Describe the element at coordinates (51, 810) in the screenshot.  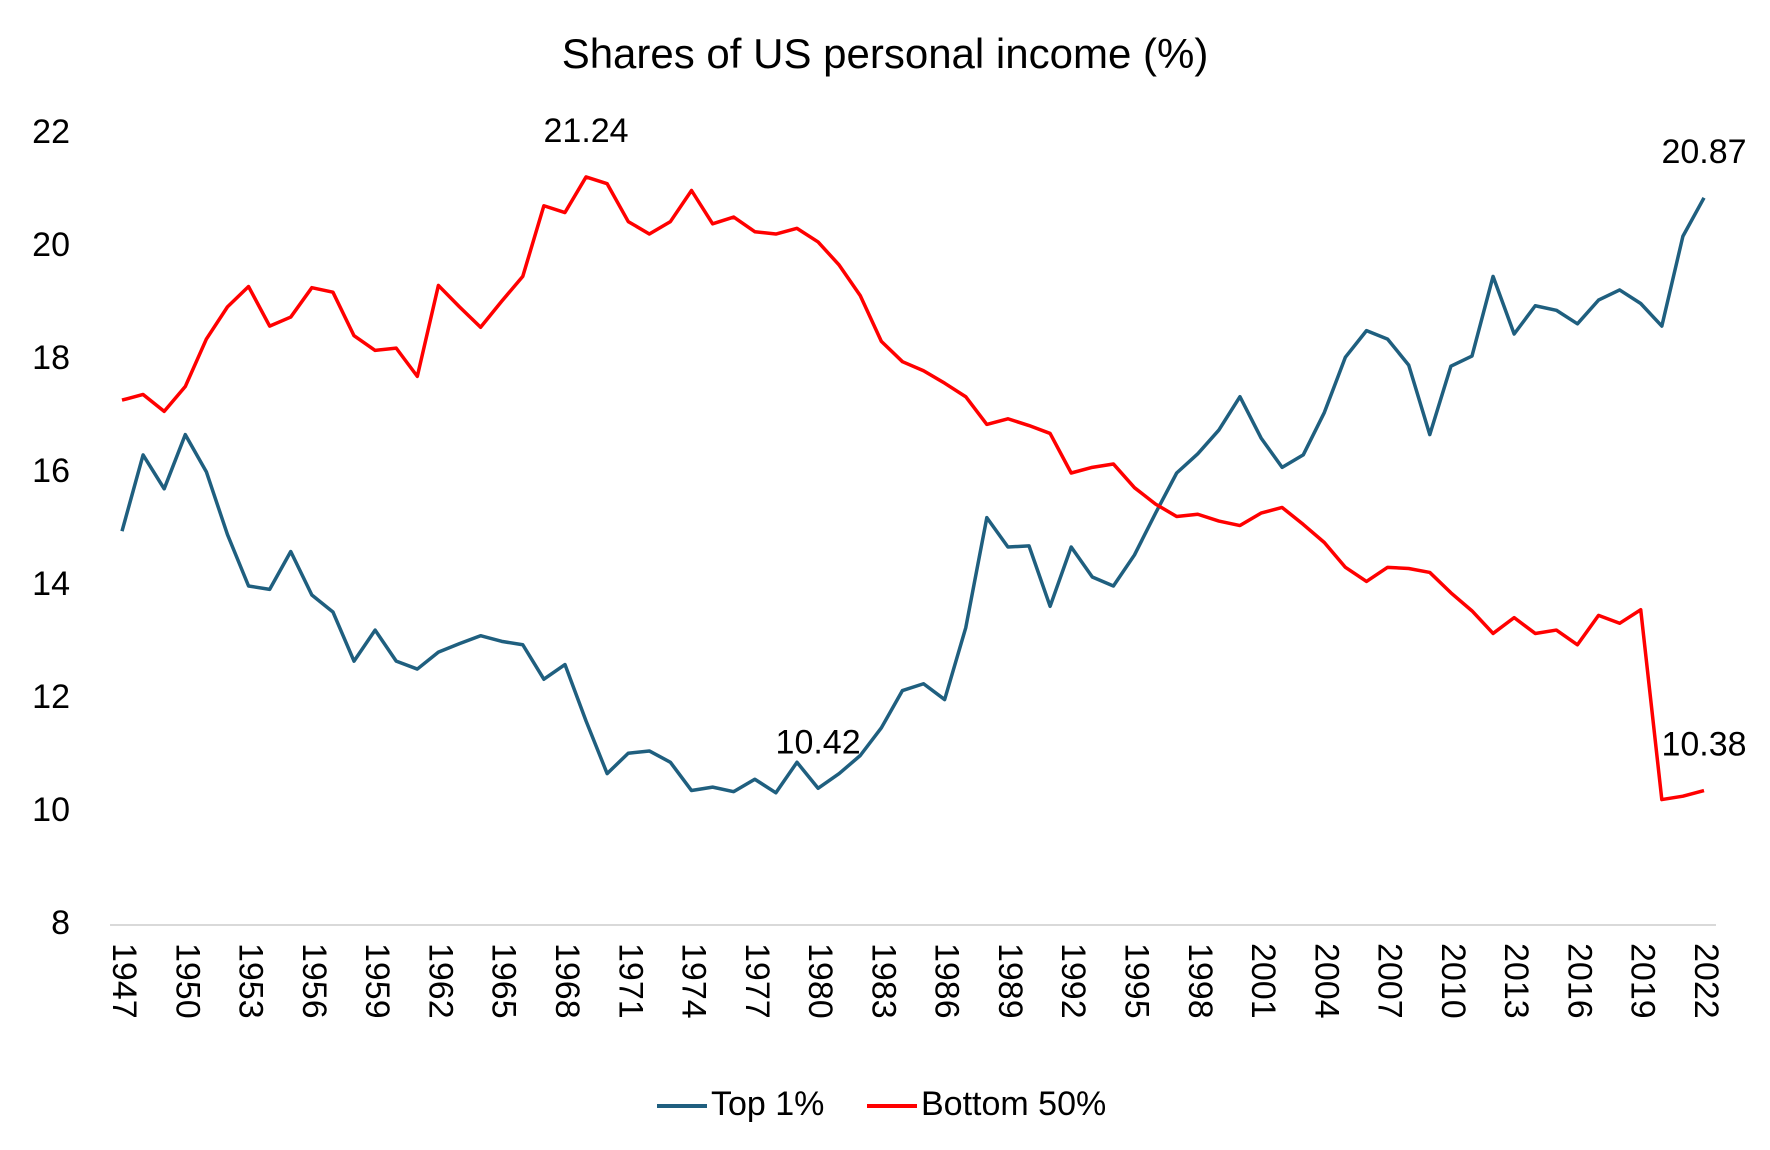
I see `y-tick-label: 10` at that location.